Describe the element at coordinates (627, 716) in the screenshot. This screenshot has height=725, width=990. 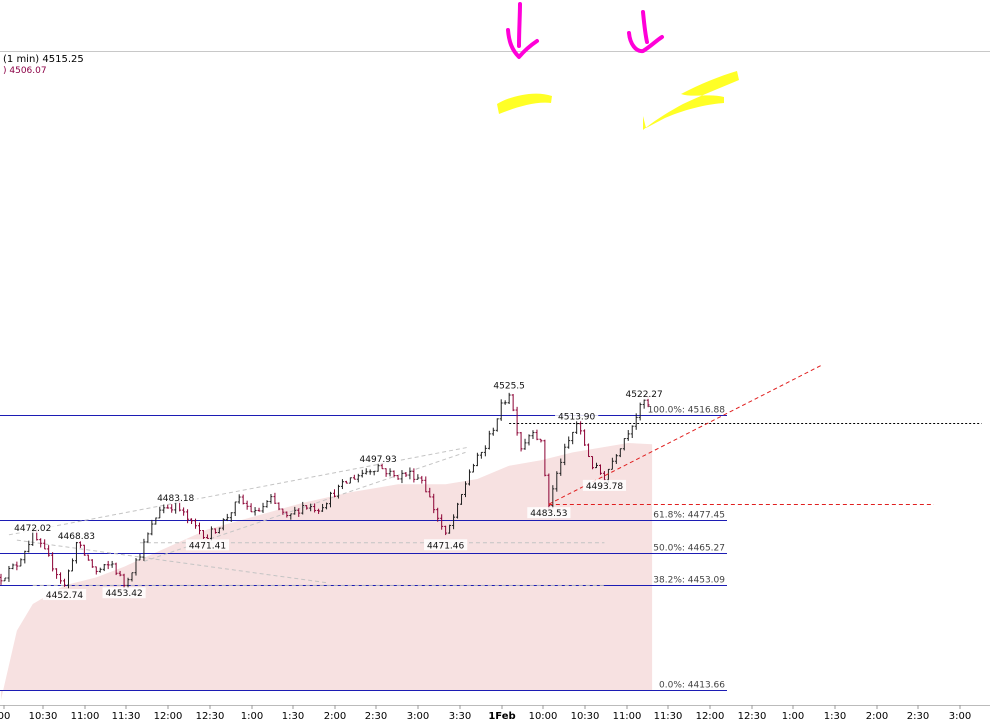
I see `x-tick-label-15: 11:00` at that location.